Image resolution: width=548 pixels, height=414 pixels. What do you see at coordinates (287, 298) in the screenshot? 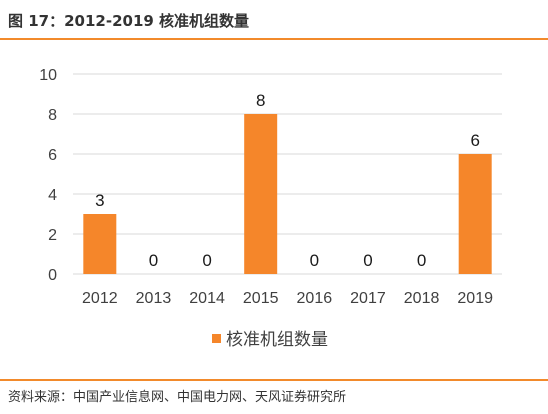
I see `x-axis-ticks: 2012 2013 2014 2015 2016 2017 2018 2019` at bounding box center [287, 298].